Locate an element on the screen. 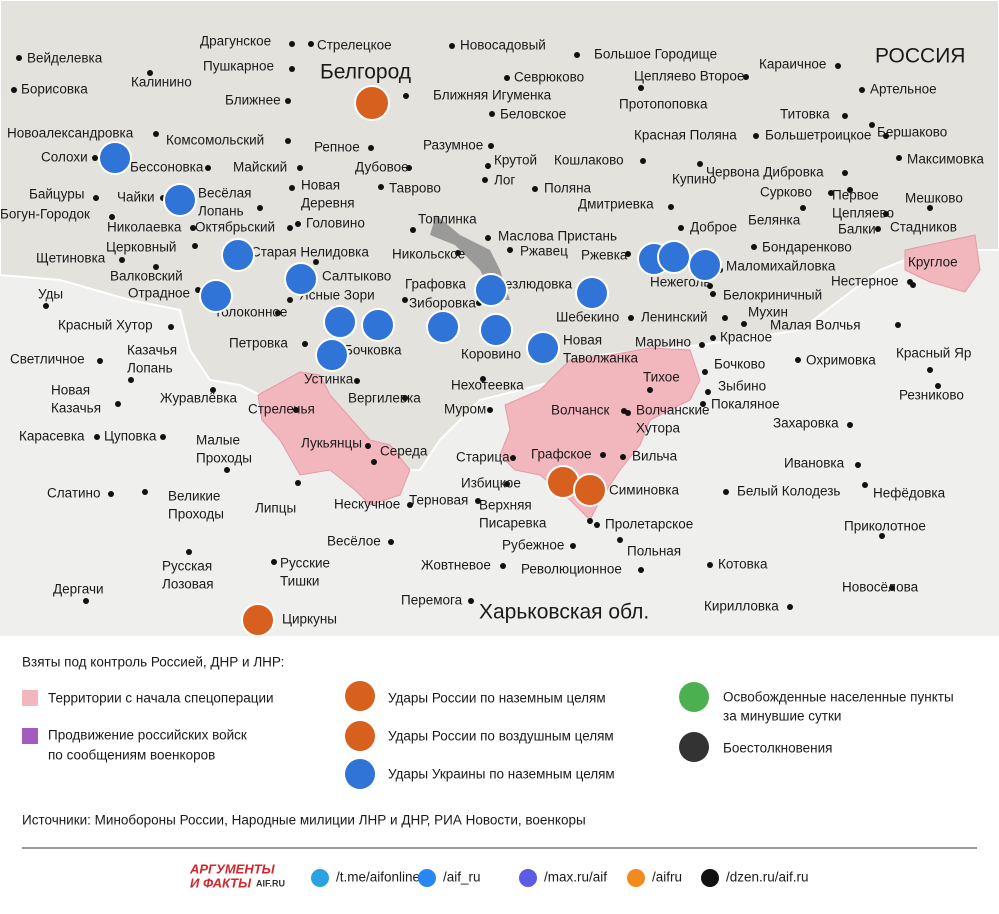 This screenshot has width=999, height=914. place-label: Большое Городище is located at coordinates (655, 54).